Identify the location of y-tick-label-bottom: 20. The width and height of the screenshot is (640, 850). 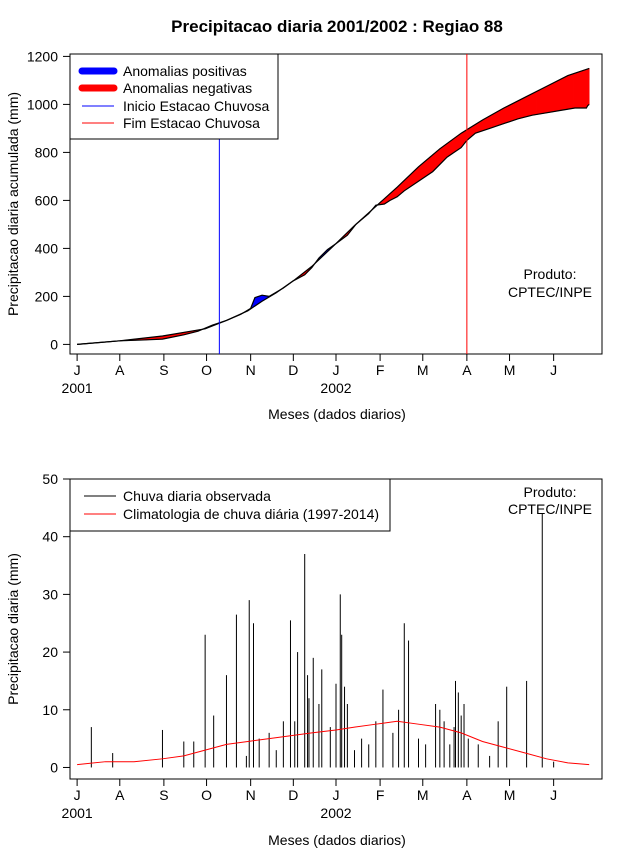
(50, 652).